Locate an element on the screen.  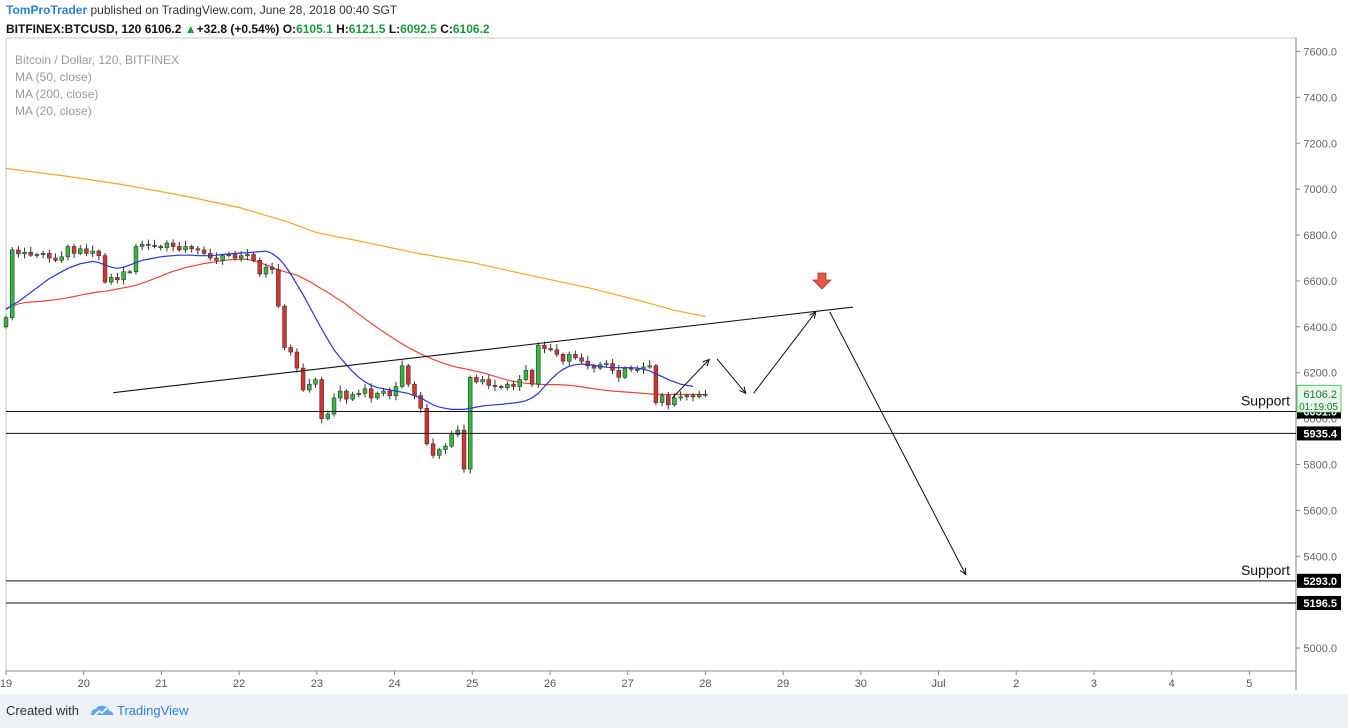
support-text: Support is located at coordinates (1265, 570).